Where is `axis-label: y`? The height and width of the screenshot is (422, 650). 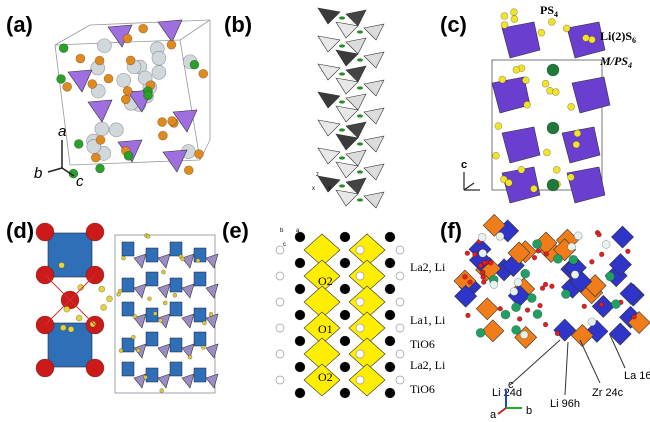 axis-label: y is located at coordinates (329, 189).